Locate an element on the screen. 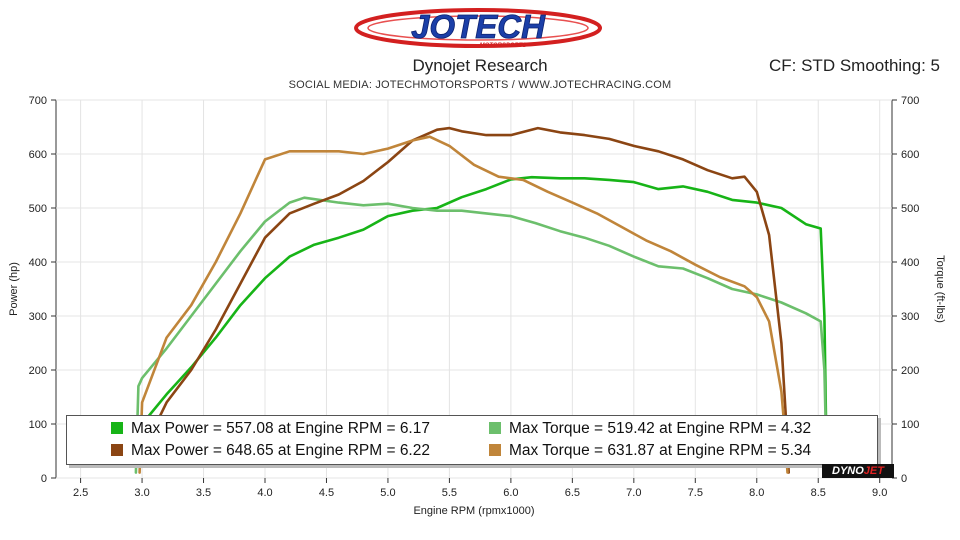 This screenshot has width=960, height=540. x-tick-label: 6.0 is located at coordinates (510, 493).